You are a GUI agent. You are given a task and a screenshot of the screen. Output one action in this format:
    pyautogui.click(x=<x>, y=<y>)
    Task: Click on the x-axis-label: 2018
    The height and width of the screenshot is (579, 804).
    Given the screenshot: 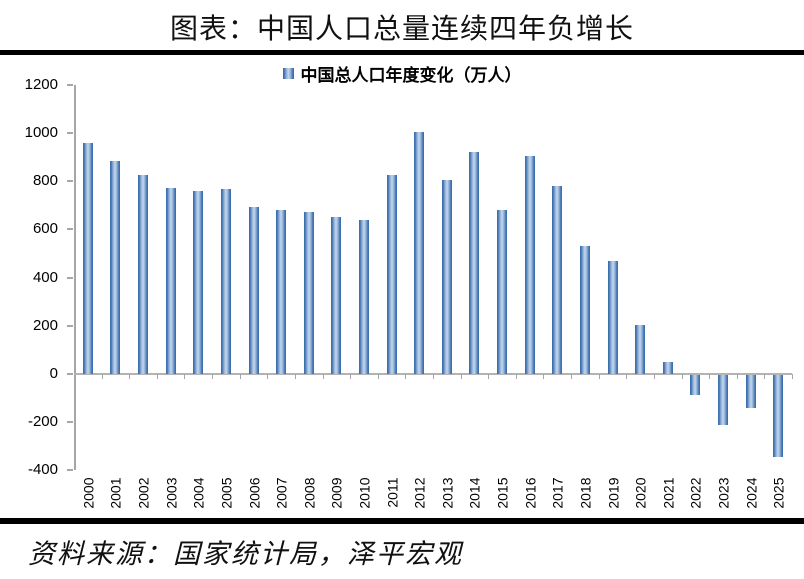 What is the action you would take?
    pyautogui.click(x=585, y=493)
    